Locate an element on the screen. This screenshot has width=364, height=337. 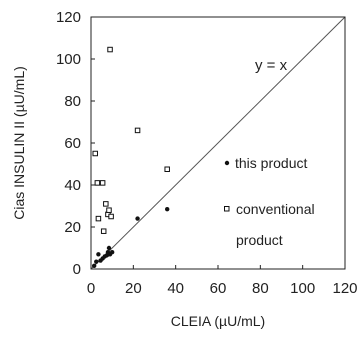
x-tick-label: 80 is located at coordinates (260, 288).